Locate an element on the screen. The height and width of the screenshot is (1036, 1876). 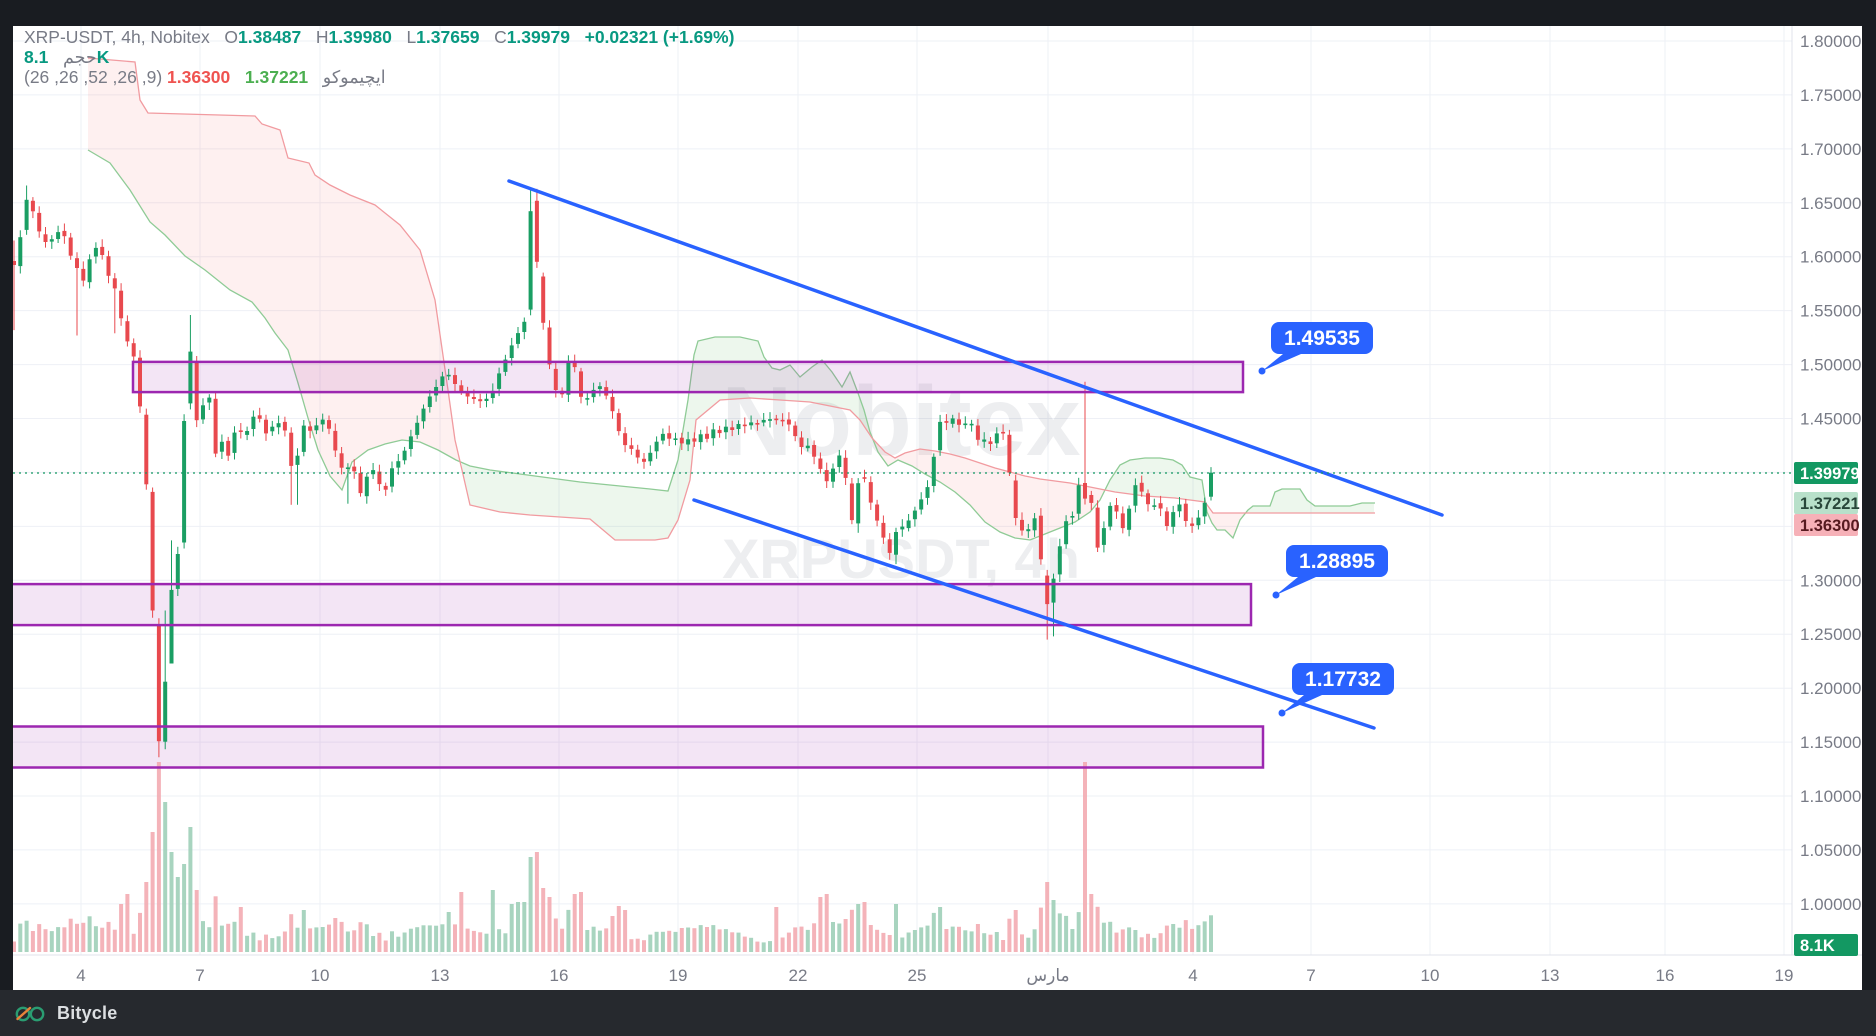
zone-border-demand-zone-1.15 is located at coordinates (639, 747).